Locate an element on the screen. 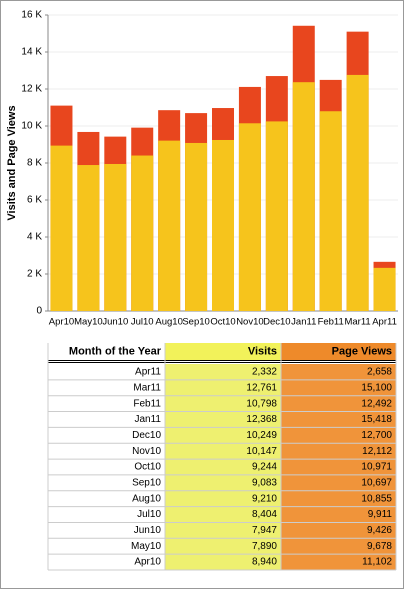  table-cell: Dec10 is located at coordinates (146, 435).